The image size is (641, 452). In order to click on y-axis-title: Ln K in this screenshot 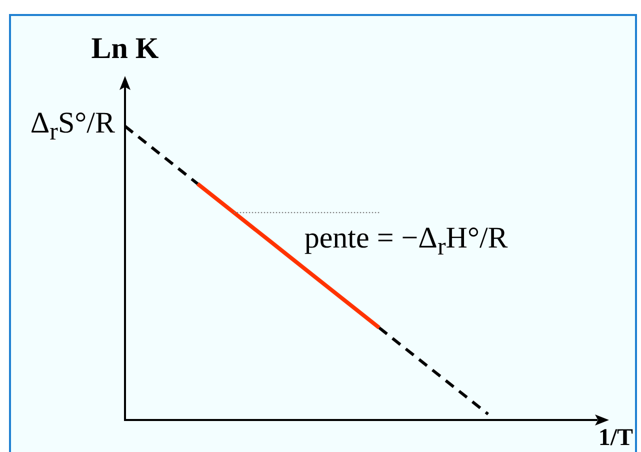, I will do `click(125, 48)`.